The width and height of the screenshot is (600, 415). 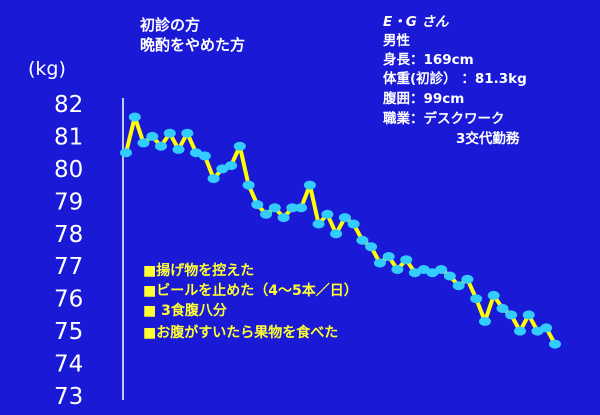 What do you see at coordinates (424, 99) in the screenshot?
I see `patient-waist: 腹囲：99cm` at bounding box center [424, 99].